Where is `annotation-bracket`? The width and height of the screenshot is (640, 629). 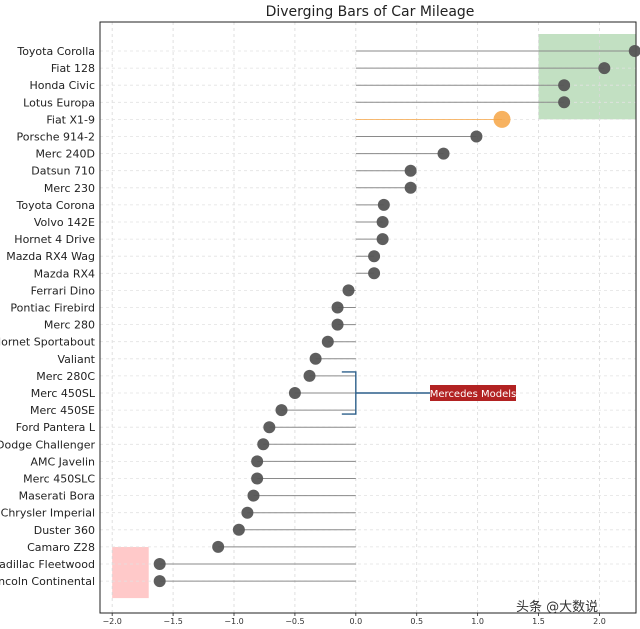 annotation-bracket is located at coordinates (349, 393).